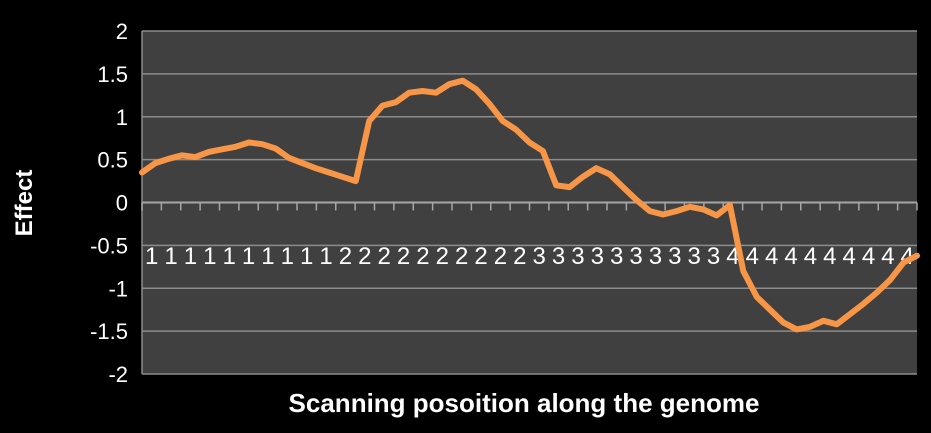  I want to click on y-tick-label: 0.5, so click(112, 160).